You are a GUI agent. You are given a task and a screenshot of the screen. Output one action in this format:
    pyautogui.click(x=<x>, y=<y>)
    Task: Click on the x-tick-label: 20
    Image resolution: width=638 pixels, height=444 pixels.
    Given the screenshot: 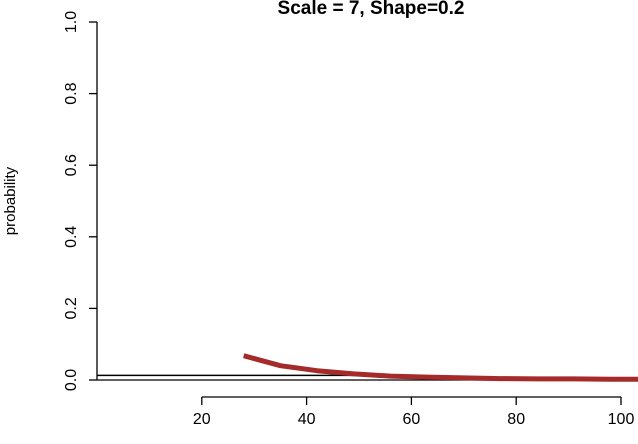 What is the action you would take?
    pyautogui.click(x=202, y=419)
    